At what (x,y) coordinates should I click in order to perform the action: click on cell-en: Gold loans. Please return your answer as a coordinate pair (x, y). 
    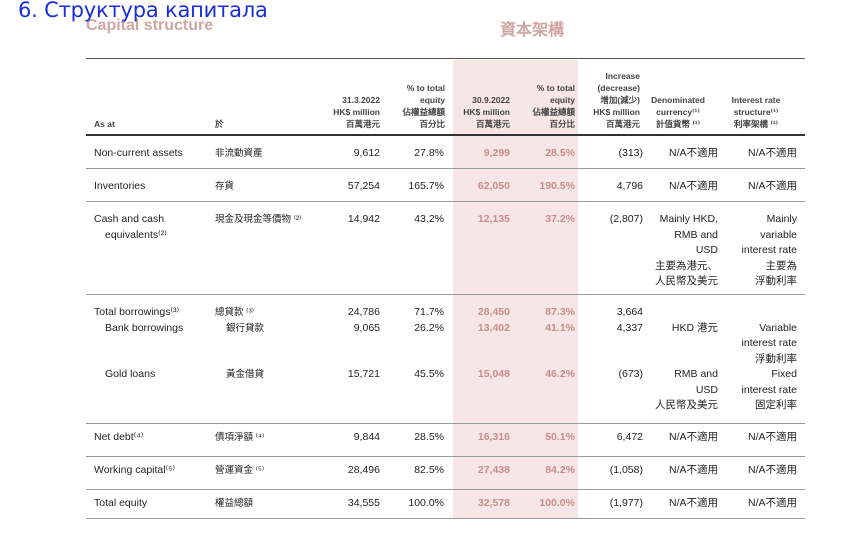
    Looking at the image, I should click on (130, 374).